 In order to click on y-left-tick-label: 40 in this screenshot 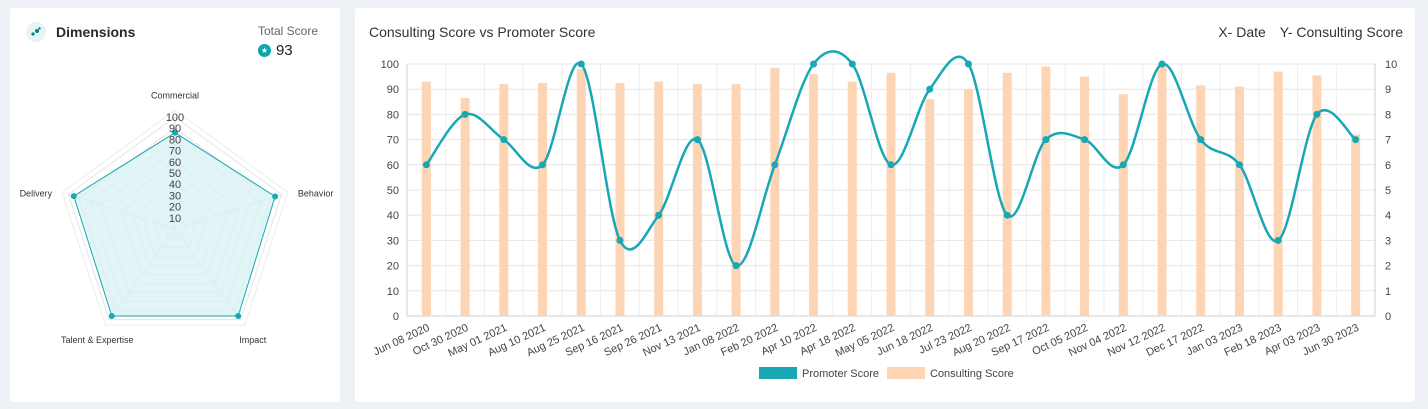, I will do `click(393, 216)`.